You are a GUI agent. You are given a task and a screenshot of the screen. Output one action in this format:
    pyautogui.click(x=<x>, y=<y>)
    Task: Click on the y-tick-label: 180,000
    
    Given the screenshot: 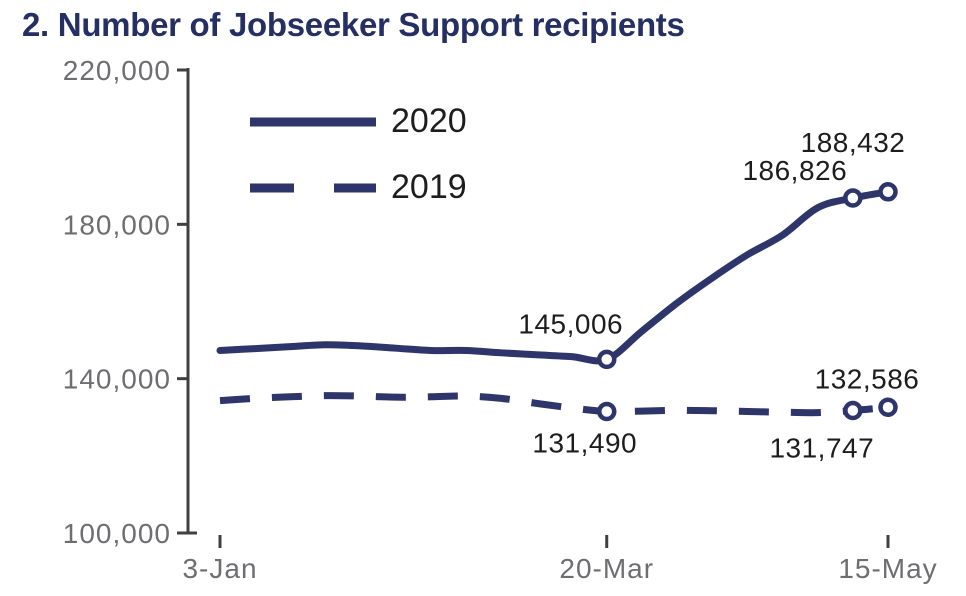 What is the action you would take?
    pyautogui.click(x=117, y=224)
    